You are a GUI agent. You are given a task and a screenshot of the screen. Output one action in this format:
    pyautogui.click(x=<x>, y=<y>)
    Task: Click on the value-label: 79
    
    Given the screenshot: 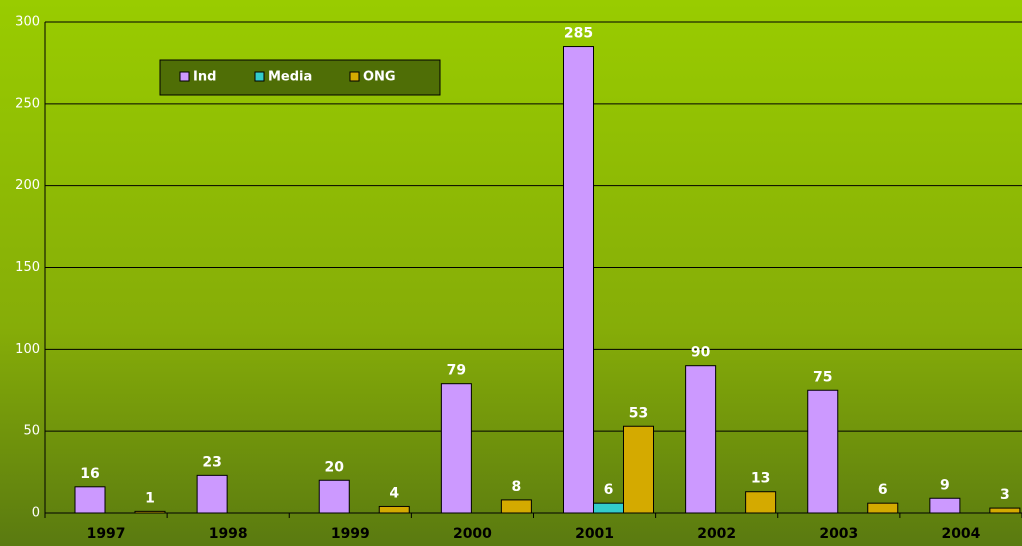 What is the action you would take?
    pyautogui.click(x=456, y=371)
    